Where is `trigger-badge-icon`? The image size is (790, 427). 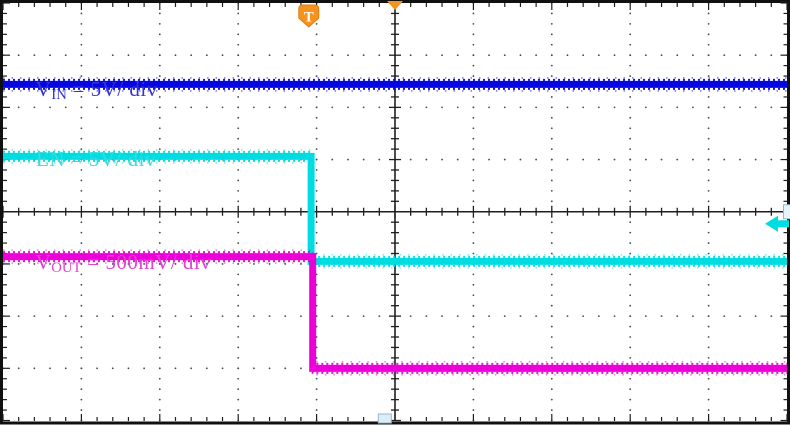
trigger-badge-icon is located at coordinates (309, 16).